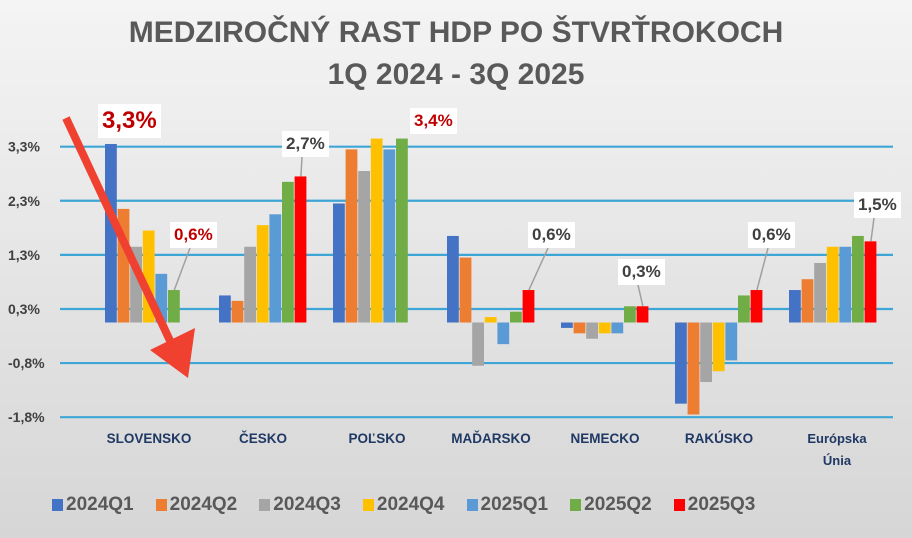  Describe the element at coordinates (24, 255) in the screenshot. I see `y-tick-label: 1,3%` at that location.